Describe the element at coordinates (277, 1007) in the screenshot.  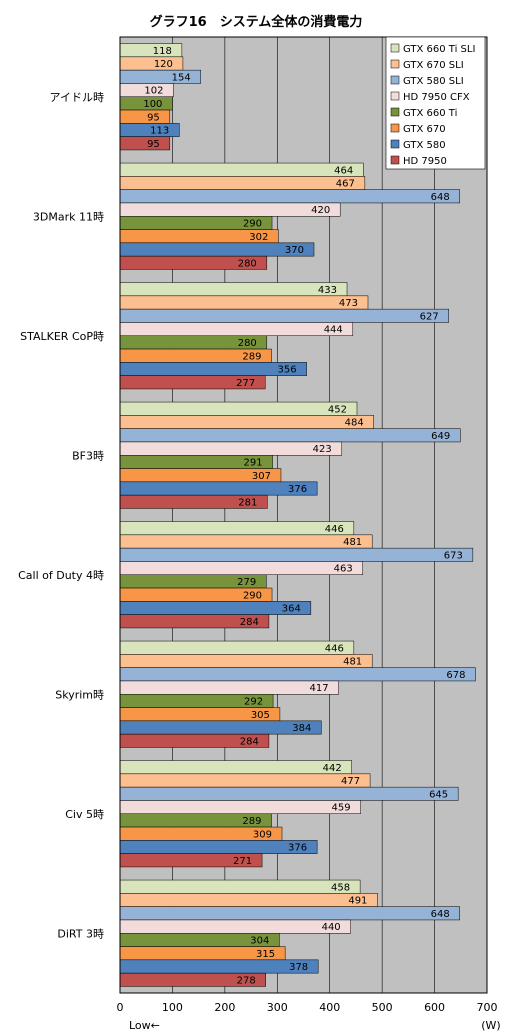
I see `x-tick-label: 300` at that location.